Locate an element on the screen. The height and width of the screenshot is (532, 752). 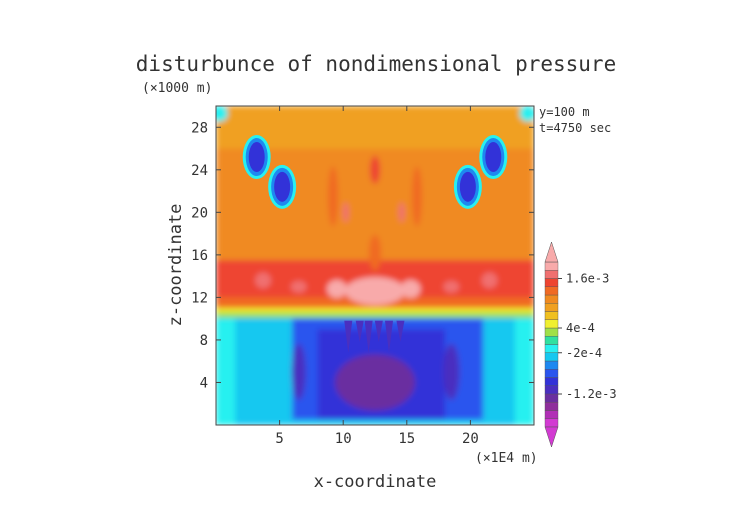
y-tick-label: 16 is located at coordinates (199, 256).